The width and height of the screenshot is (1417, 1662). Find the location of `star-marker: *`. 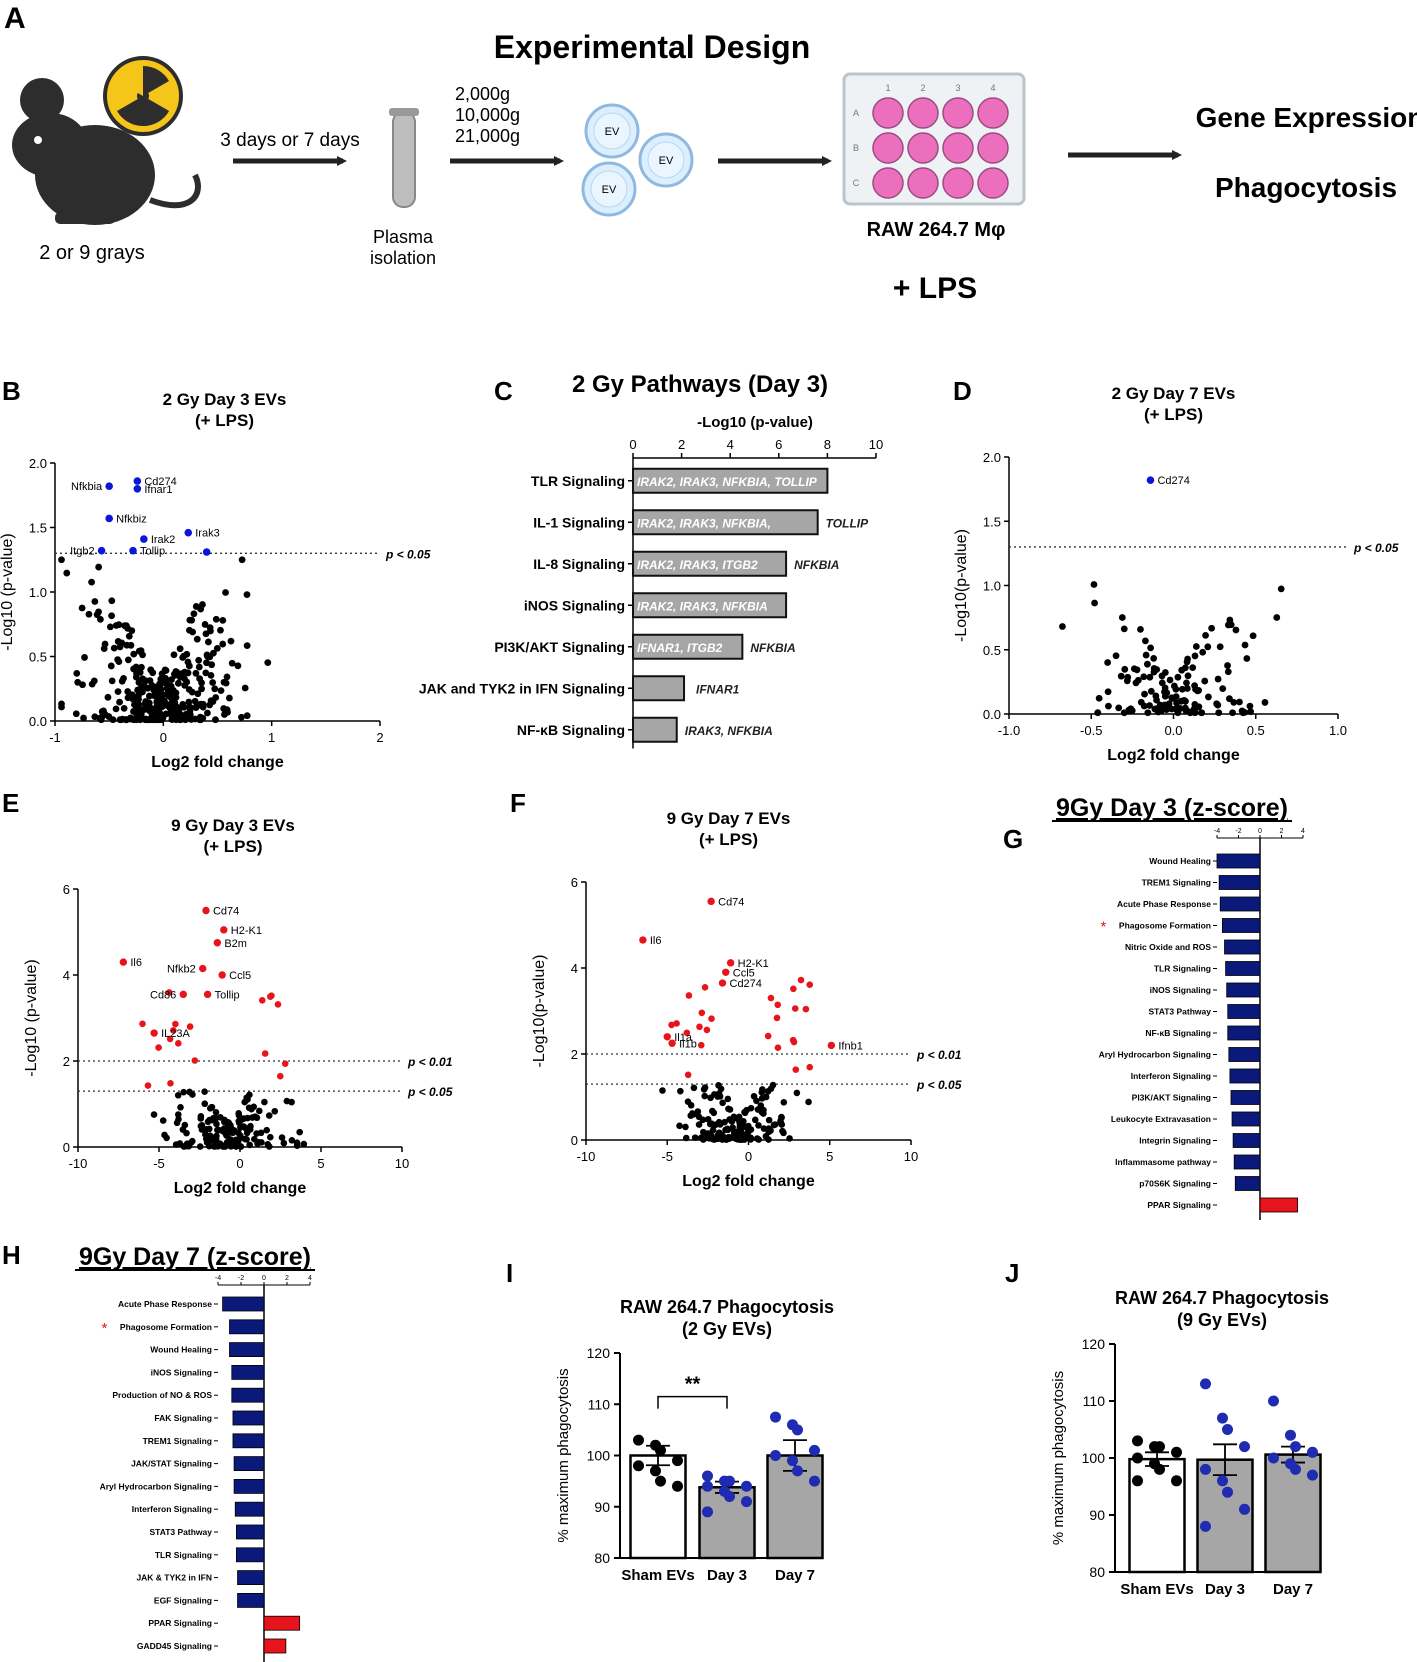

star-marker: * is located at coordinates (1103, 927).